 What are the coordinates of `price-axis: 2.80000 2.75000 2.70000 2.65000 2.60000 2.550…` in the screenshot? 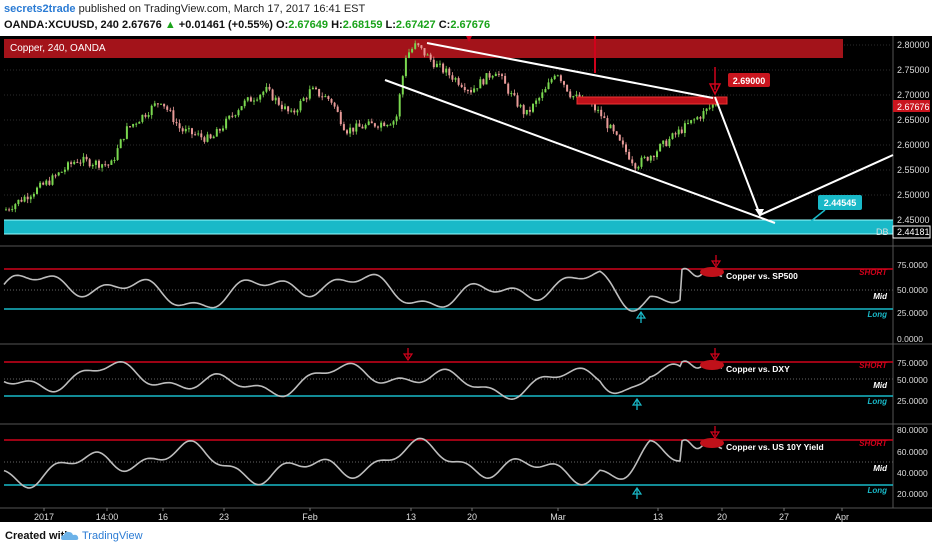 It's located at (913, 132).